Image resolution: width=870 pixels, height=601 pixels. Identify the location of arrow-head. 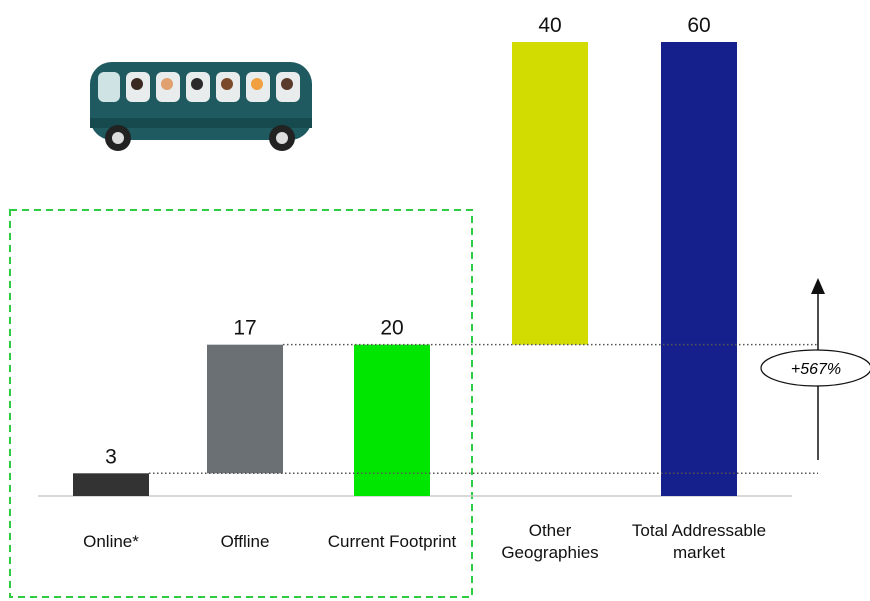
(818, 286).